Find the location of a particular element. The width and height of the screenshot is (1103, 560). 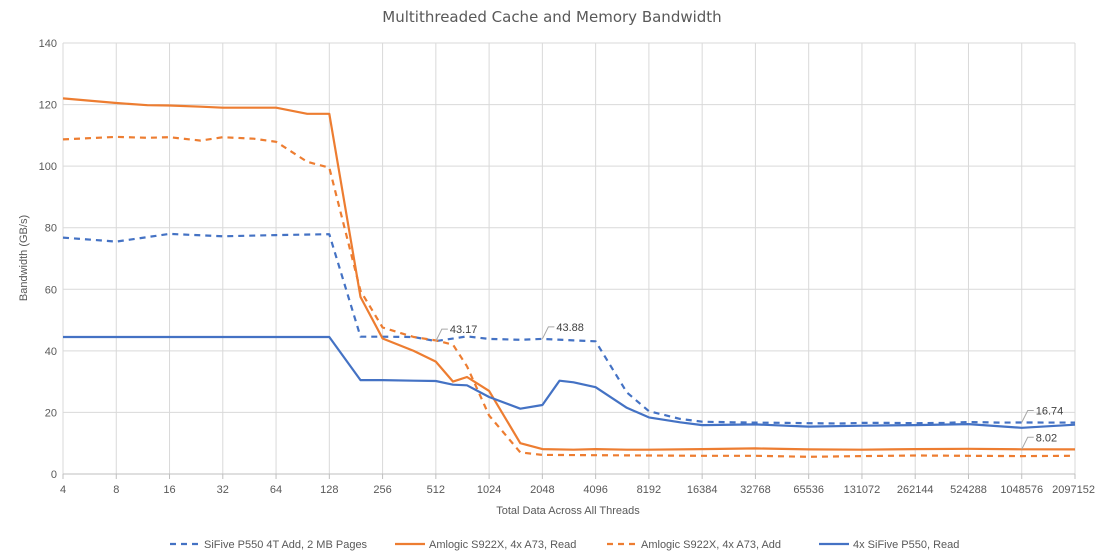

y-tick-label: 100 is located at coordinates (48, 167).